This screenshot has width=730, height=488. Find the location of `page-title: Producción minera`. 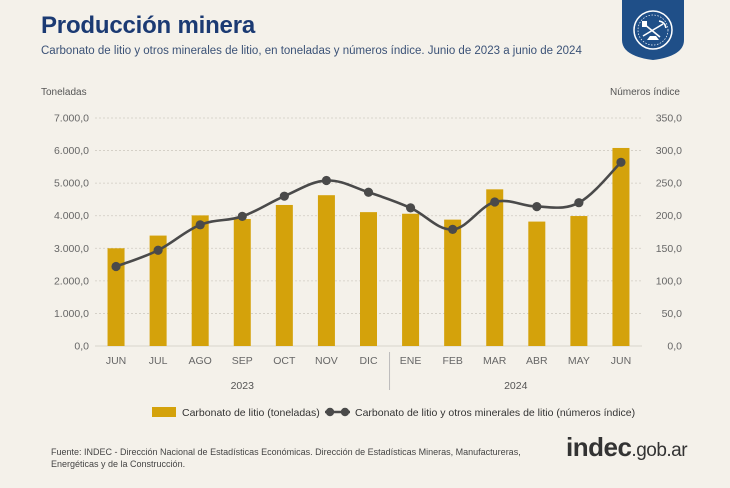

page-title: Producción minera is located at coordinates (148, 25).